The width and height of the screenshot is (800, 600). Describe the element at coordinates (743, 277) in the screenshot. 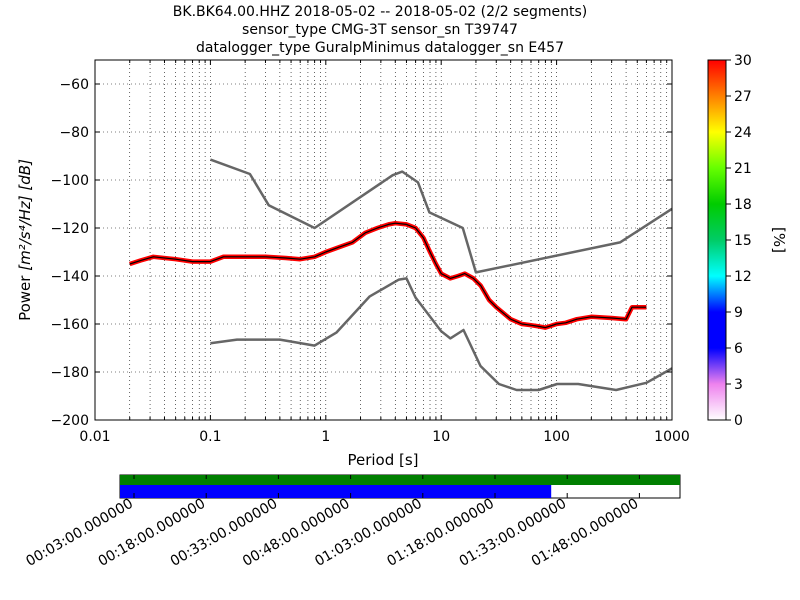

I see `colorbar-tick-label: 12` at that location.